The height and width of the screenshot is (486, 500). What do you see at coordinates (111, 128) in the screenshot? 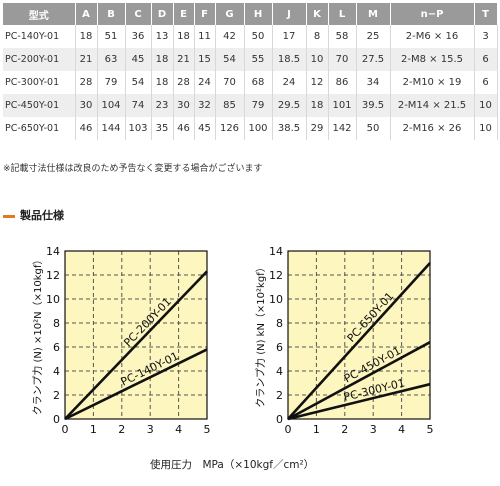
I see `table-cell: 144` at bounding box center [111, 128].